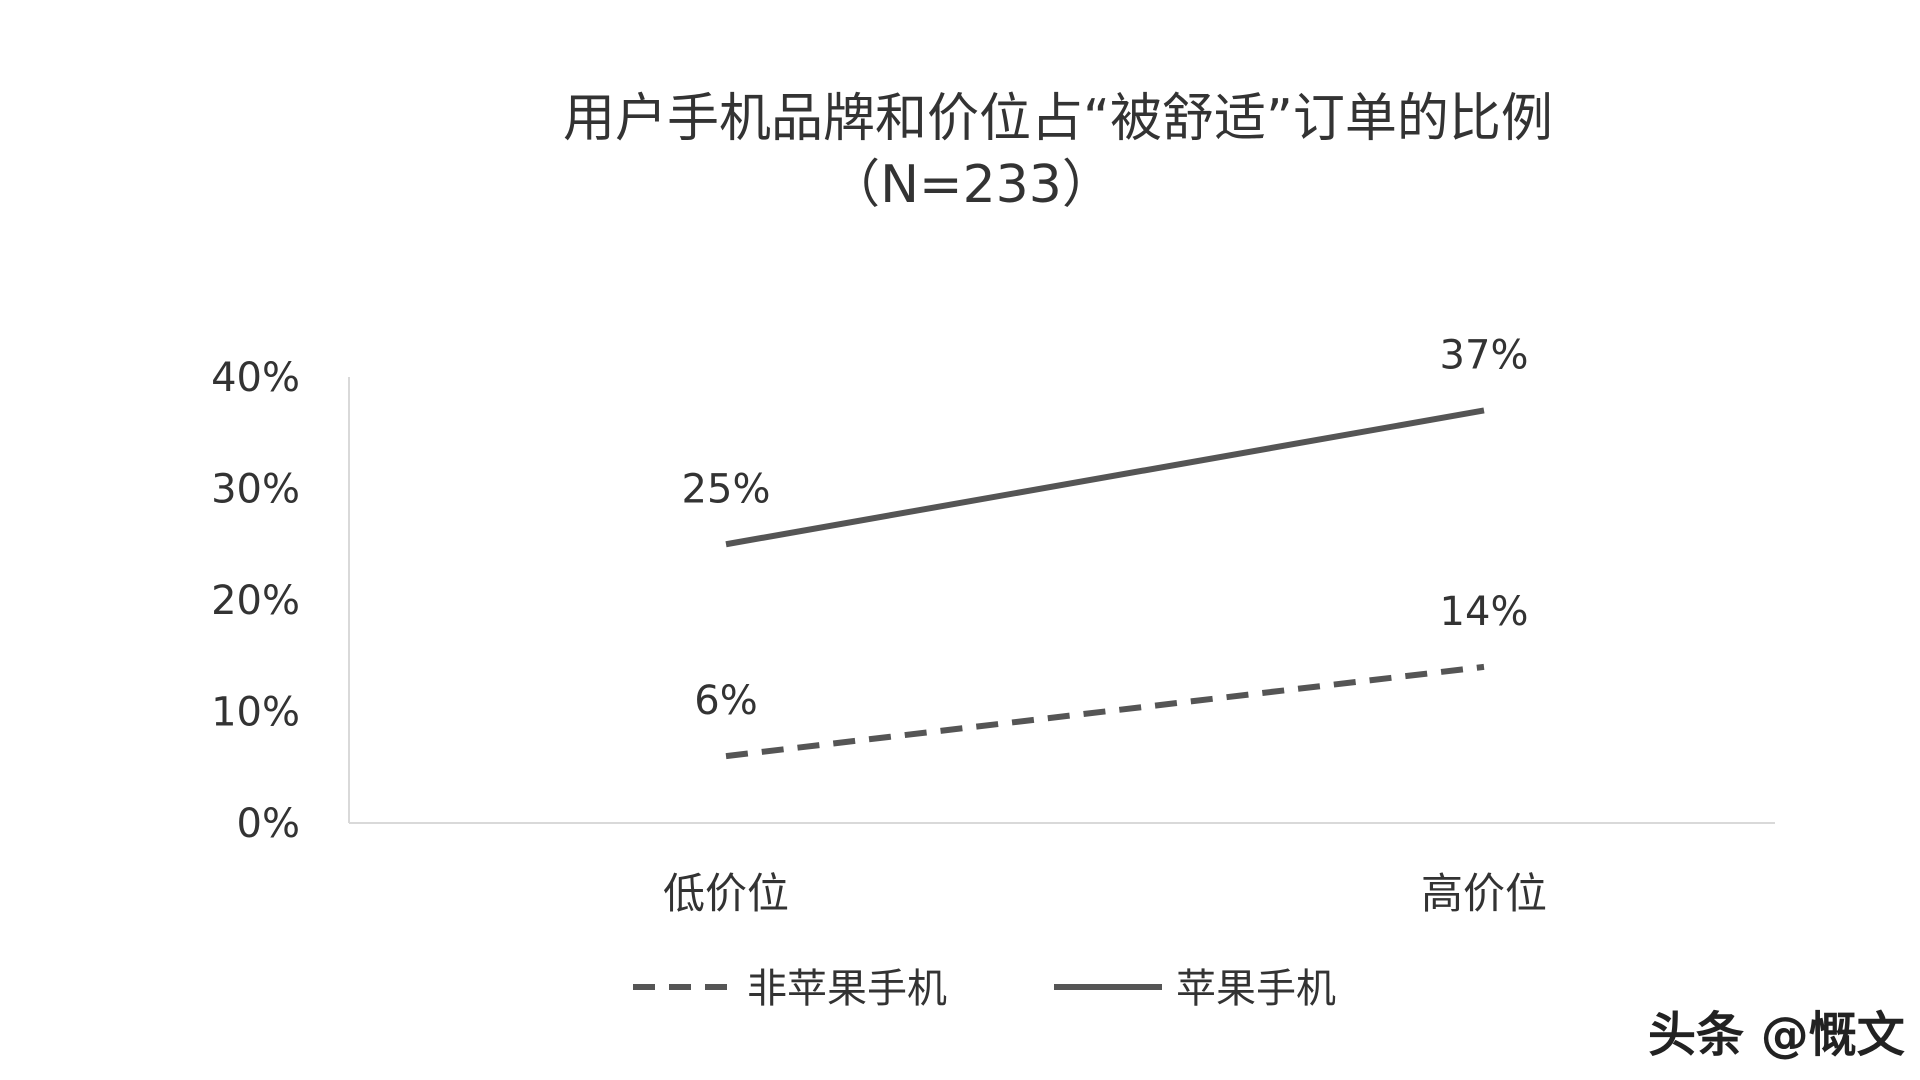 The width and height of the screenshot is (1920, 1080). Describe the element at coordinates (726, 893) in the screenshot. I see `x-tick-label: 低价位` at that location.